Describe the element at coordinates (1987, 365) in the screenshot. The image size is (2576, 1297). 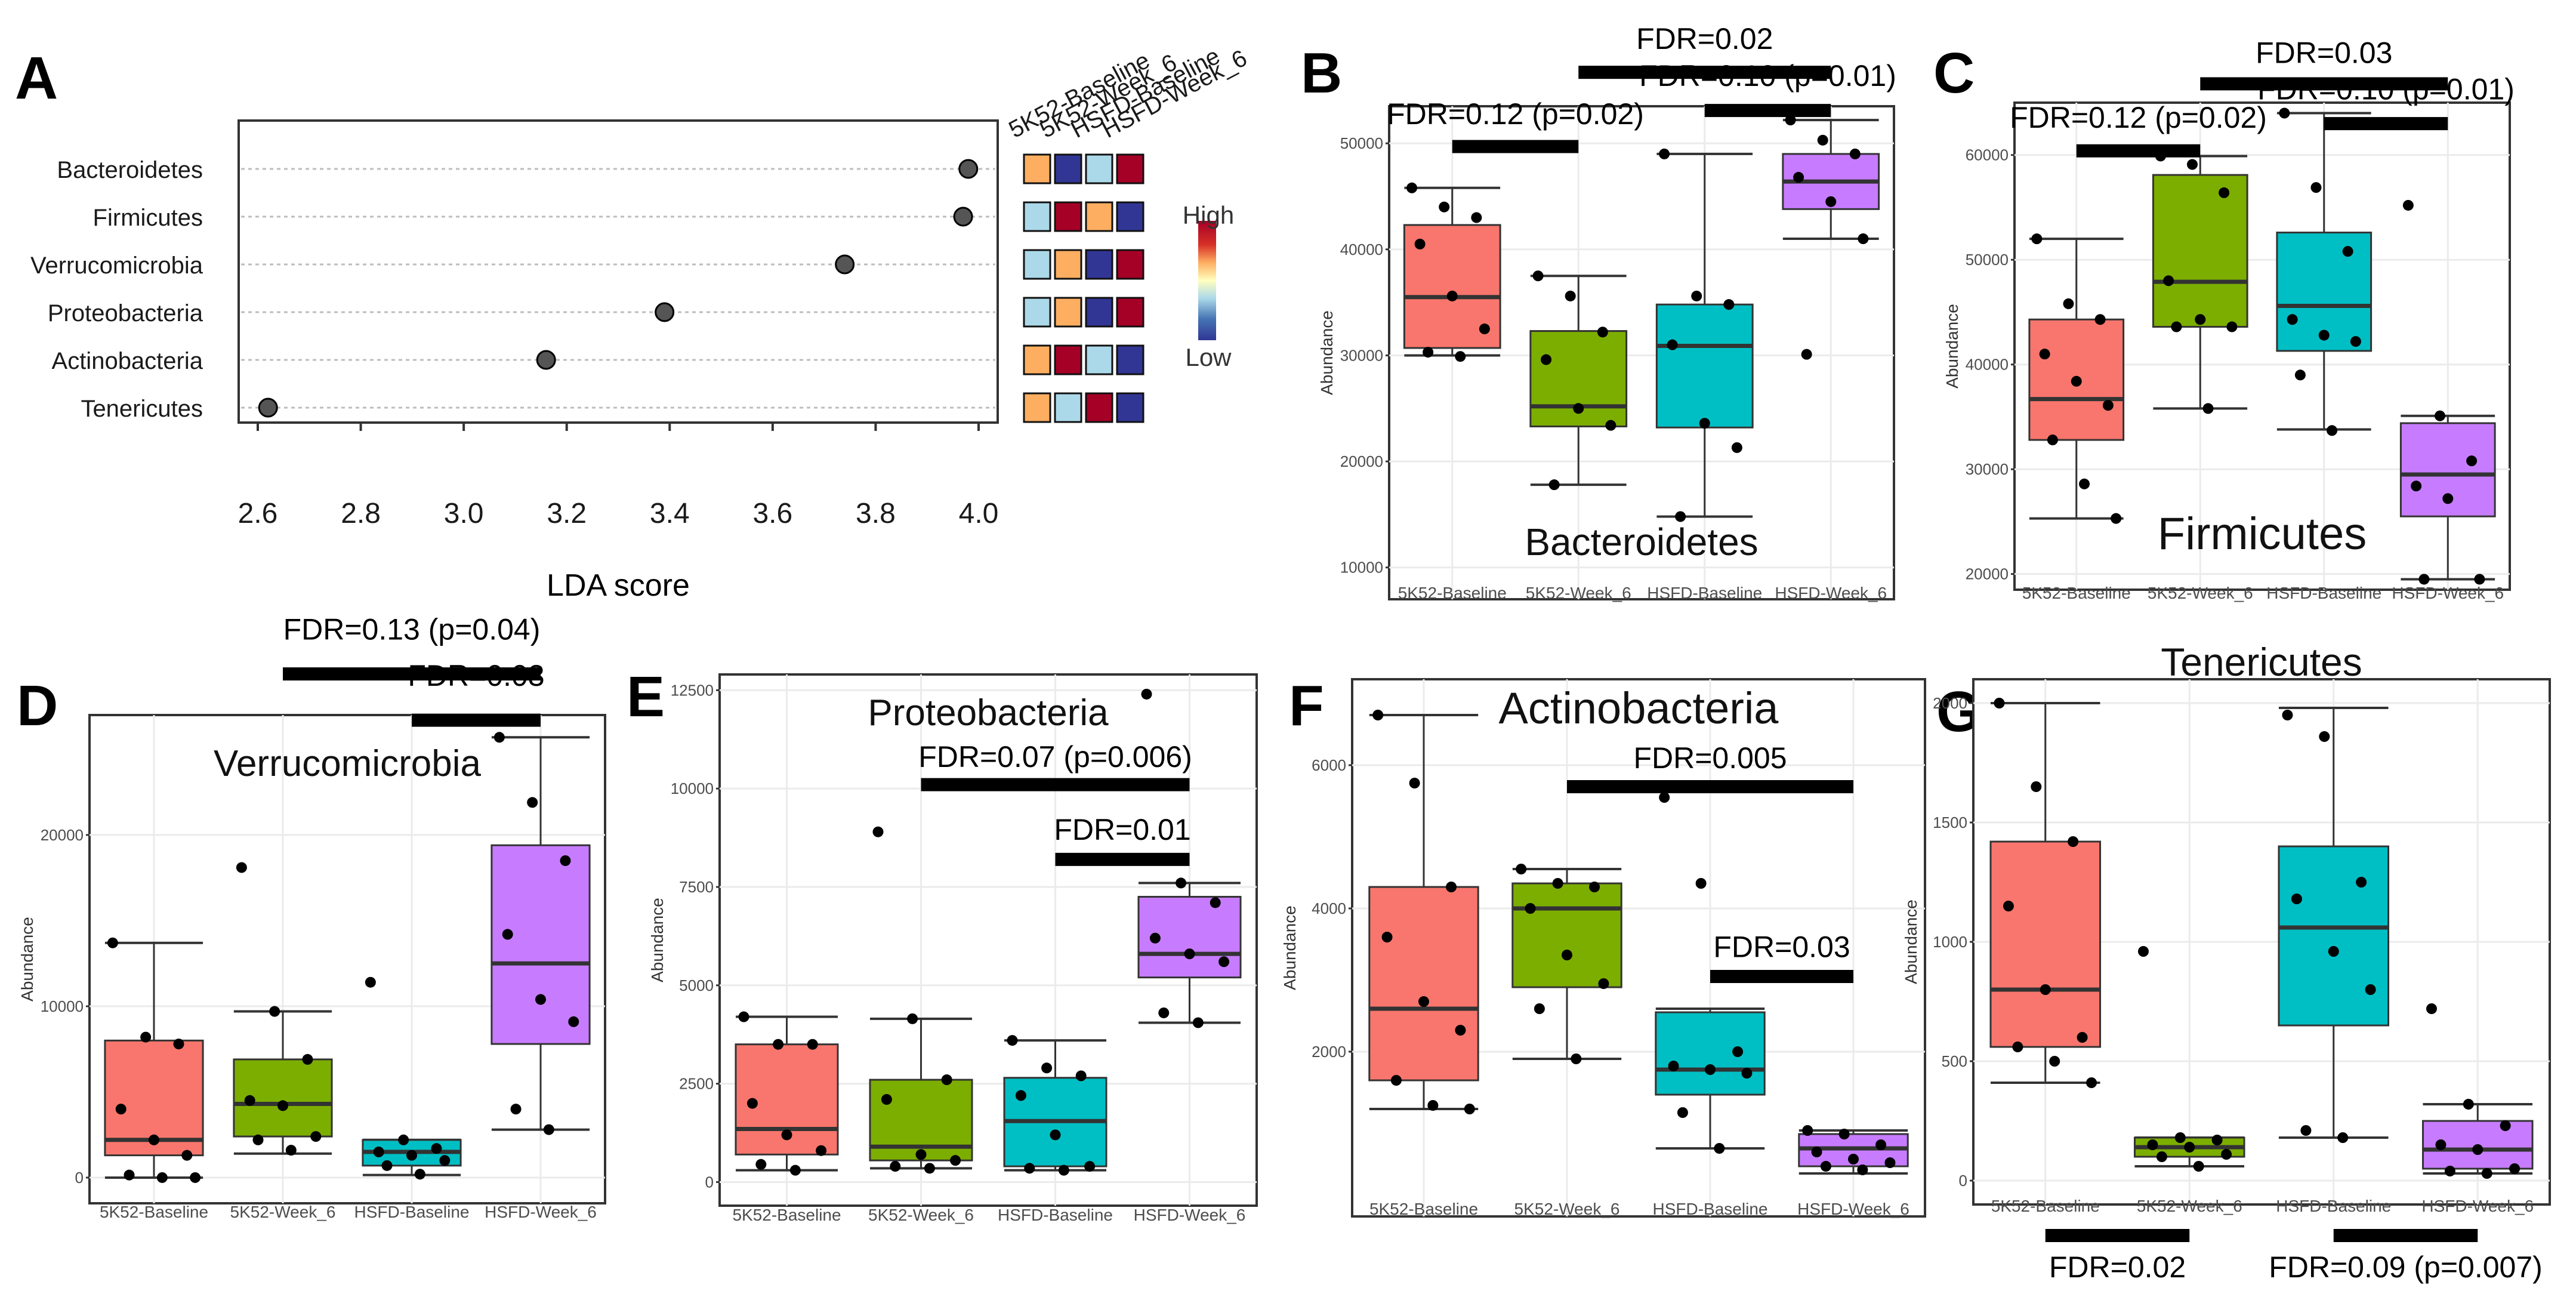
I see `y-tick-label: 40000` at that location.